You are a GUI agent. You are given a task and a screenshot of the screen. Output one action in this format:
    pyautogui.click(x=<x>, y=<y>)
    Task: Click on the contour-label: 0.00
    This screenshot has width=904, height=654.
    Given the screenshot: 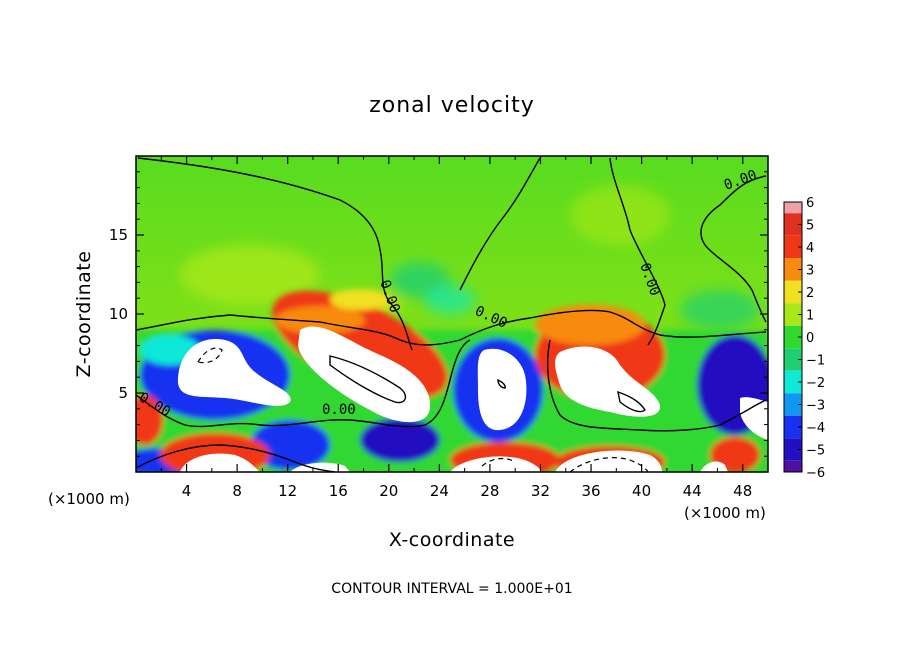 What is the action you would take?
    pyautogui.click(x=339, y=410)
    